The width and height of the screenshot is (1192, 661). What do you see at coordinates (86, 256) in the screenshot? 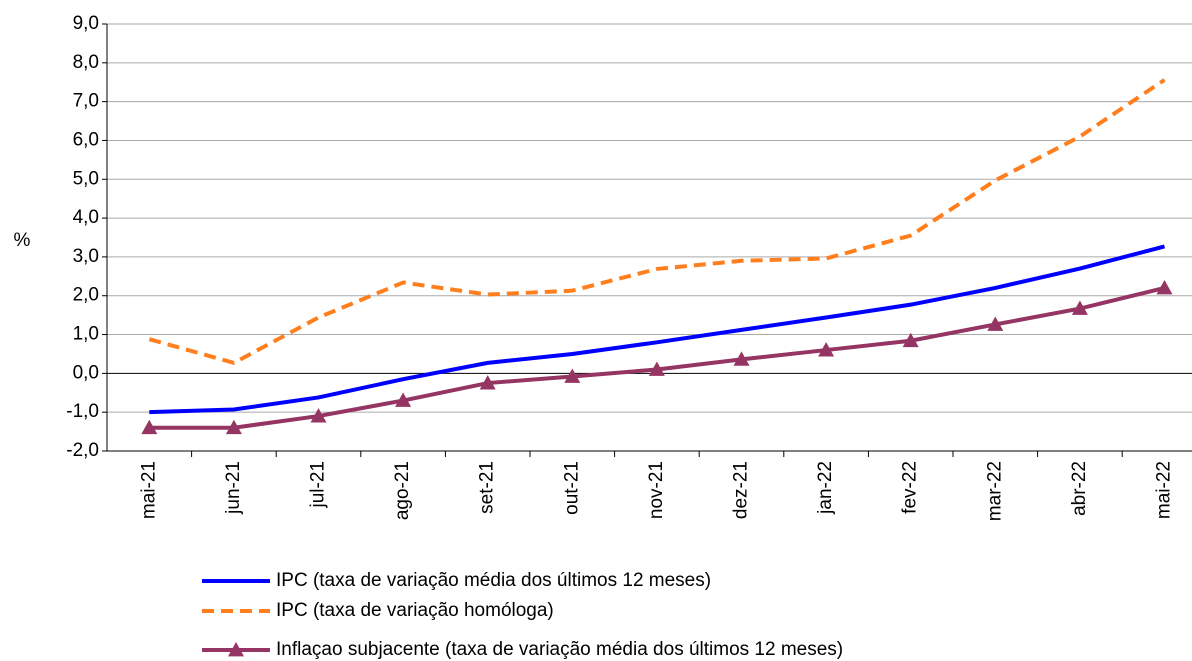
I see `y-tick-label: 3,0` at bounding box center [86, 256].